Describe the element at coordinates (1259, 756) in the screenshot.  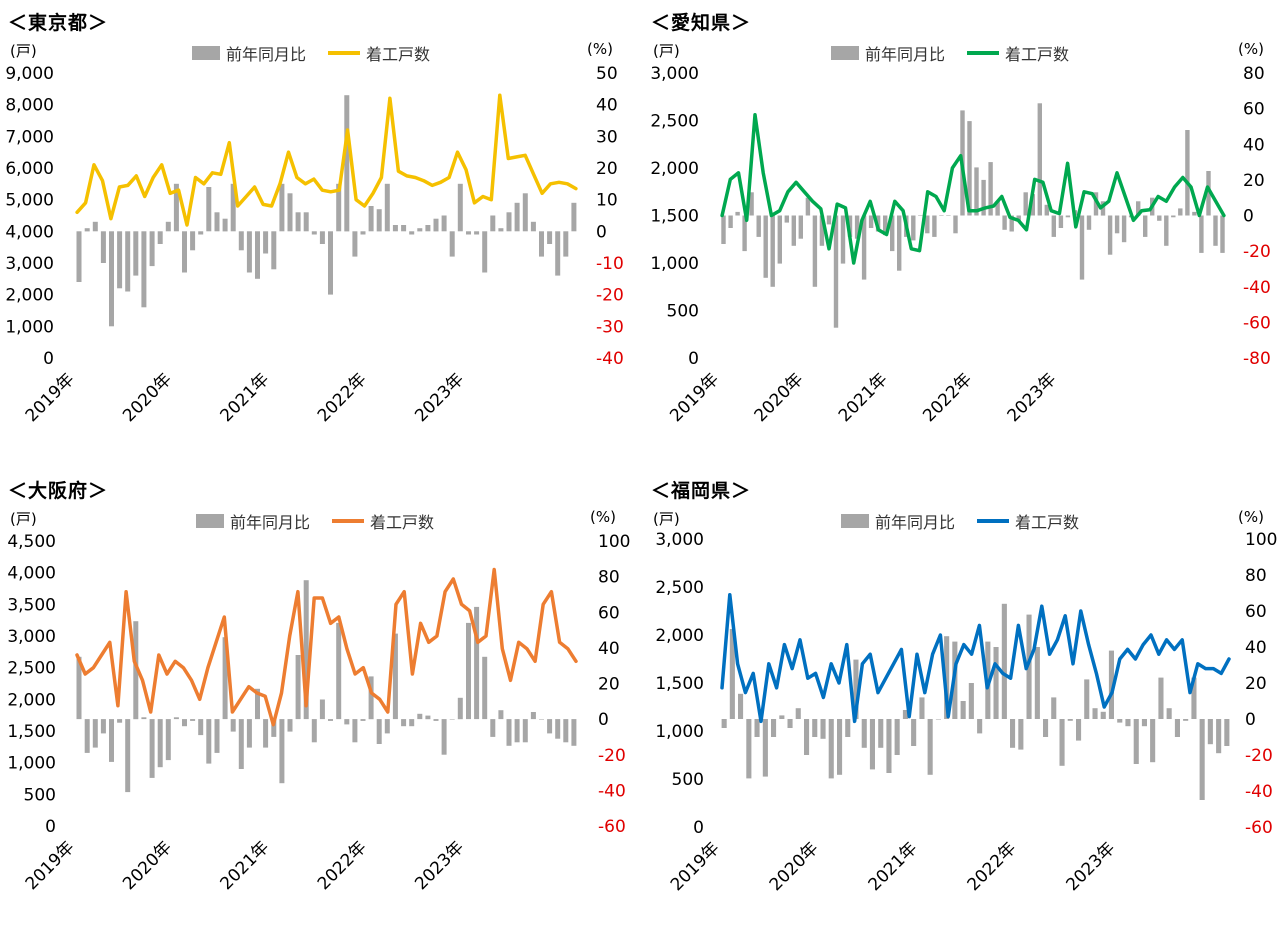
I see `right-tick-label: -20` at that location.